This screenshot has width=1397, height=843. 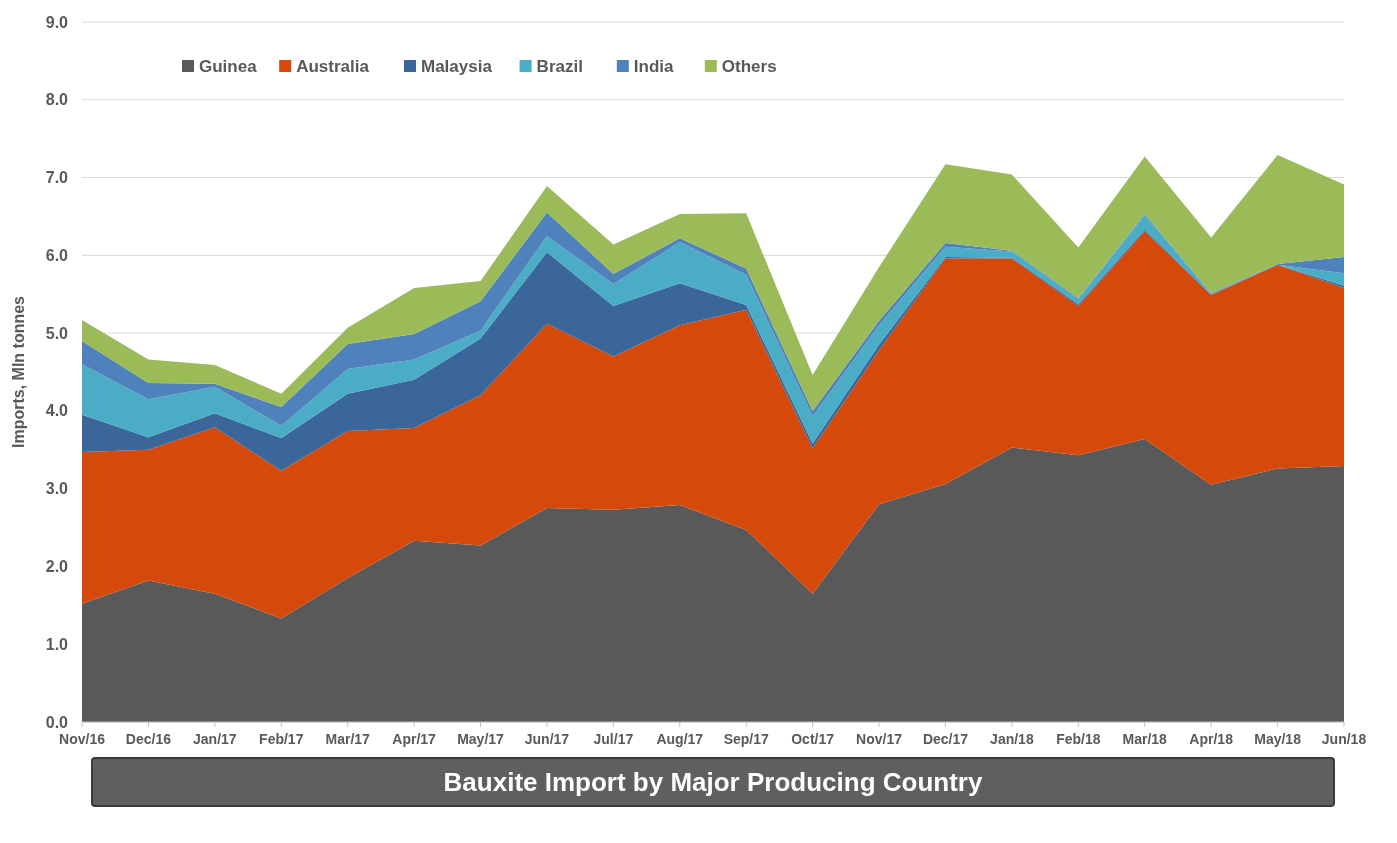 What do you see at coordinates (813, 739) in the screenshot?
I see `x-tick-label: Oct/17` at bounding box center [813, 739].